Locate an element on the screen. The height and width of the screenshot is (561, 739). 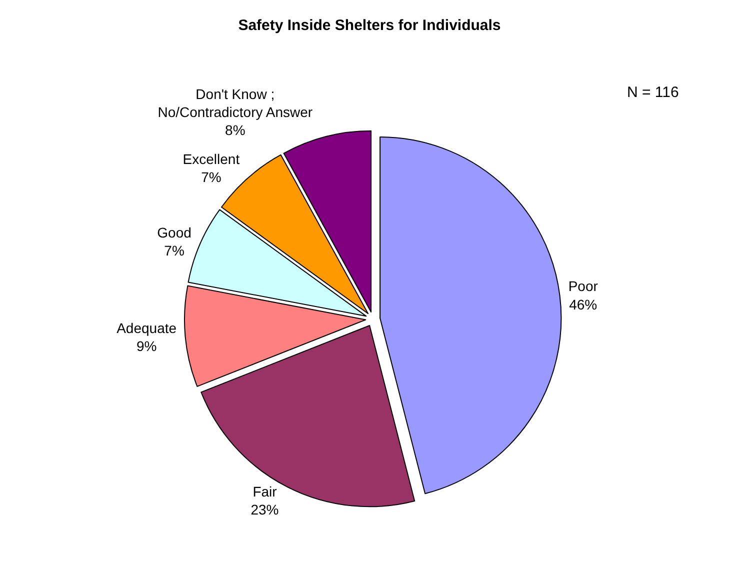
data-label: 9% is located at coordinates (146, 346).